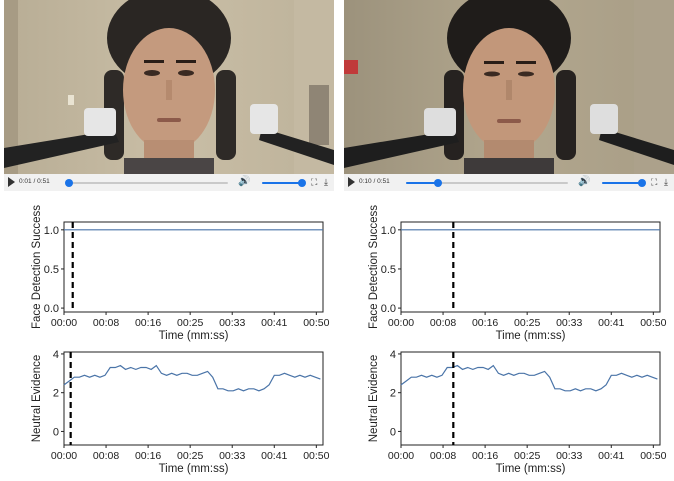 This screenshot has width=674, height=481. I want to click on time-display: 0:10 / 0:51, so click(374, 181).